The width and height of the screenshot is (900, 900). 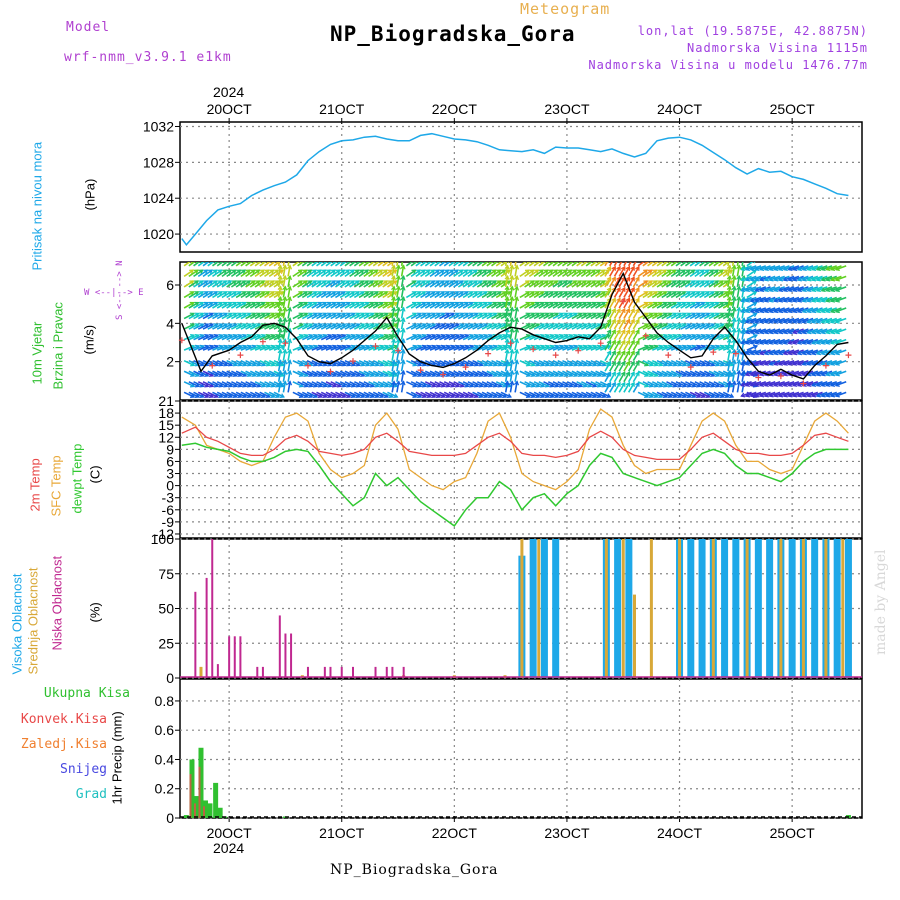 I want to click on cloud-low-bar, so click(x=195, y=634).